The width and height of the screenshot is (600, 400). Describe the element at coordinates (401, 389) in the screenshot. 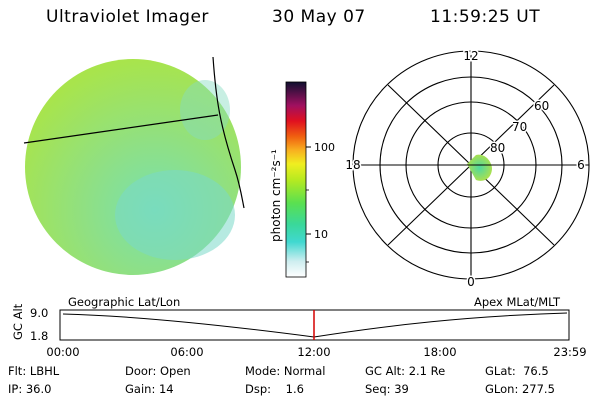

I see `status-seq-value: 39` at that location.